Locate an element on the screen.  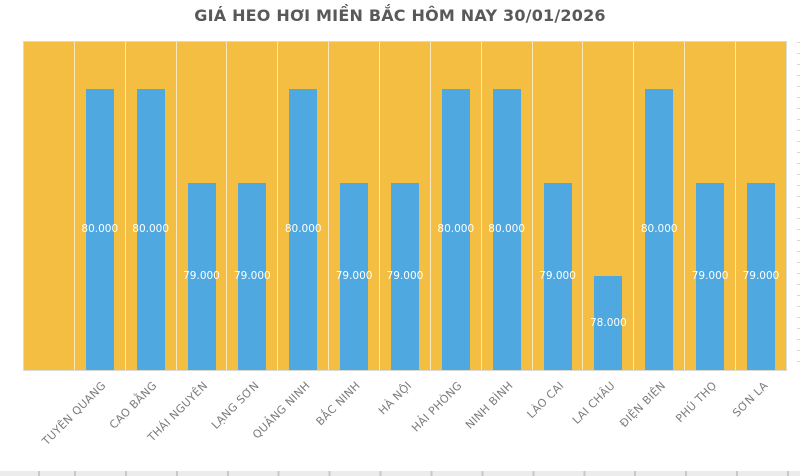
bar-cao-bang: 80.000 is located at coordinates (150, 229).